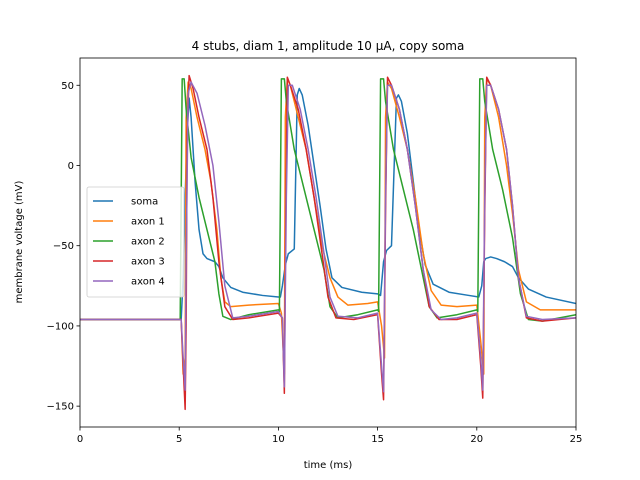 This screenshot has width=640, height=480. Describe the element at coordinates (179, 439) in the screenshot. I see `x-tick-label: 5` at that location.